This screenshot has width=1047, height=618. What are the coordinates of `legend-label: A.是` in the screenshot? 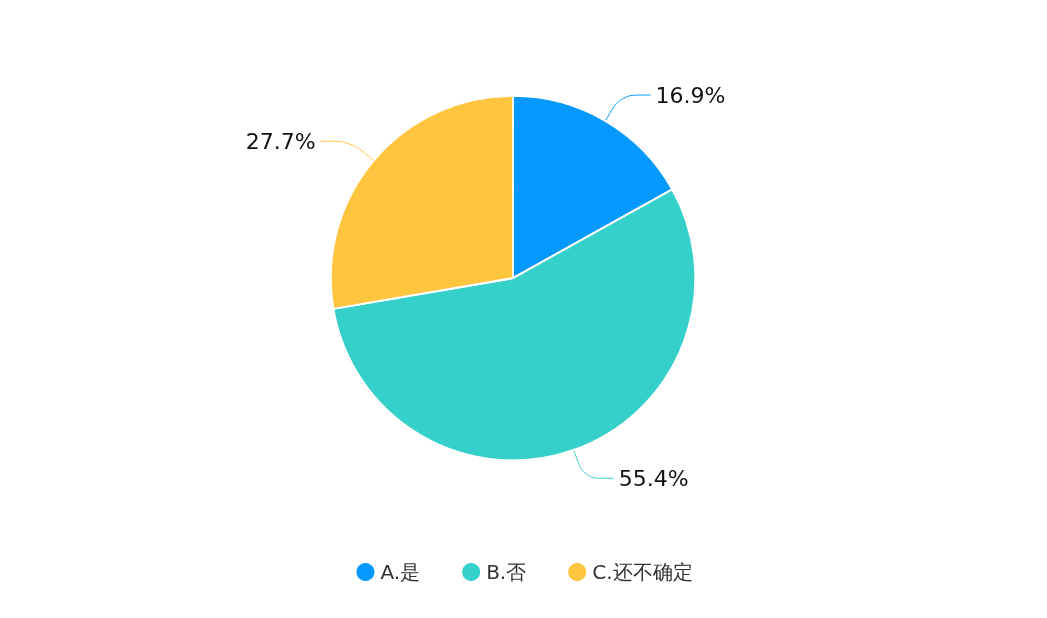 It's located at (400, 572).